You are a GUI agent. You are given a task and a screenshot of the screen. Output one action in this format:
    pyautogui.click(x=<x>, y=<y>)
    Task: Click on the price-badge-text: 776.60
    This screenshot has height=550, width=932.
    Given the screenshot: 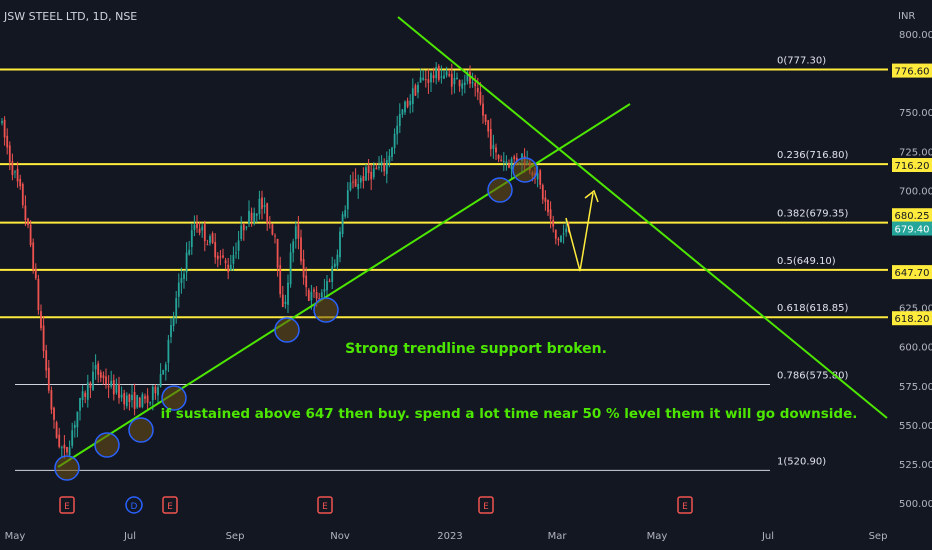 What is the action you would take?
    pyautogui.click(x=912, y=72)
    